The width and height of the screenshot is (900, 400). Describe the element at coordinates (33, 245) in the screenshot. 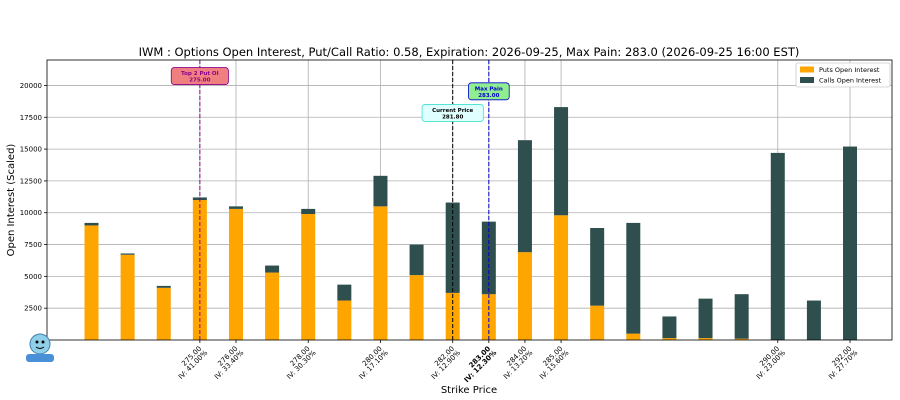

I see `y-tick-label: 7500` at that location.